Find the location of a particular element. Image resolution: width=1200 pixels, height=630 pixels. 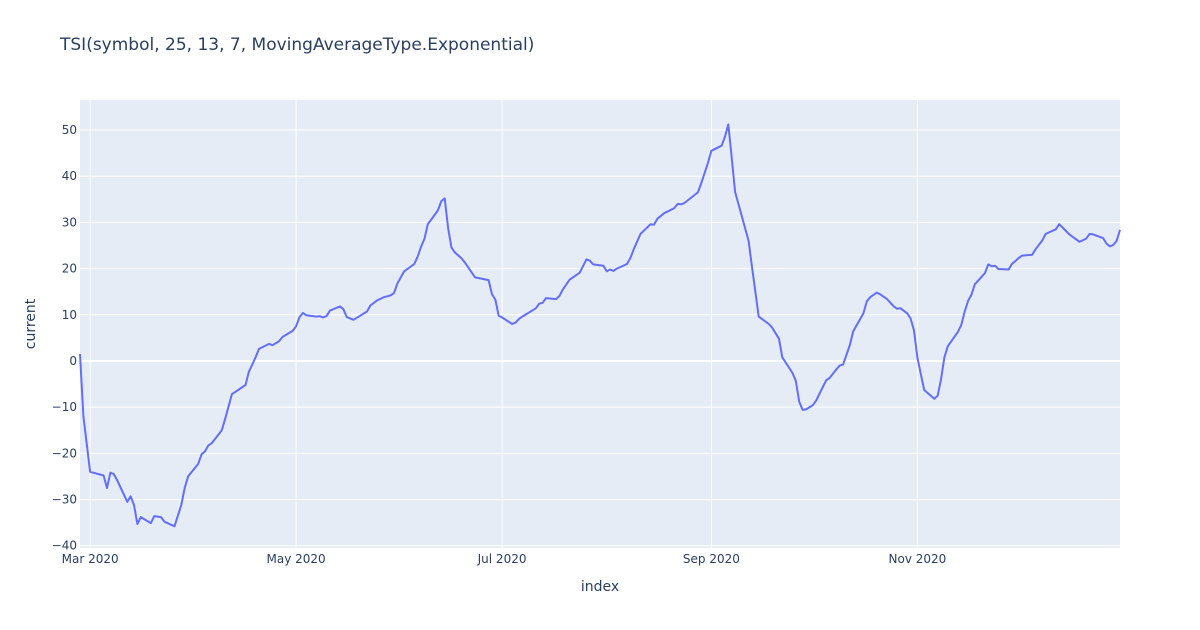

x-tick-label: Sep 2020 is located at coordinates (711, 559).